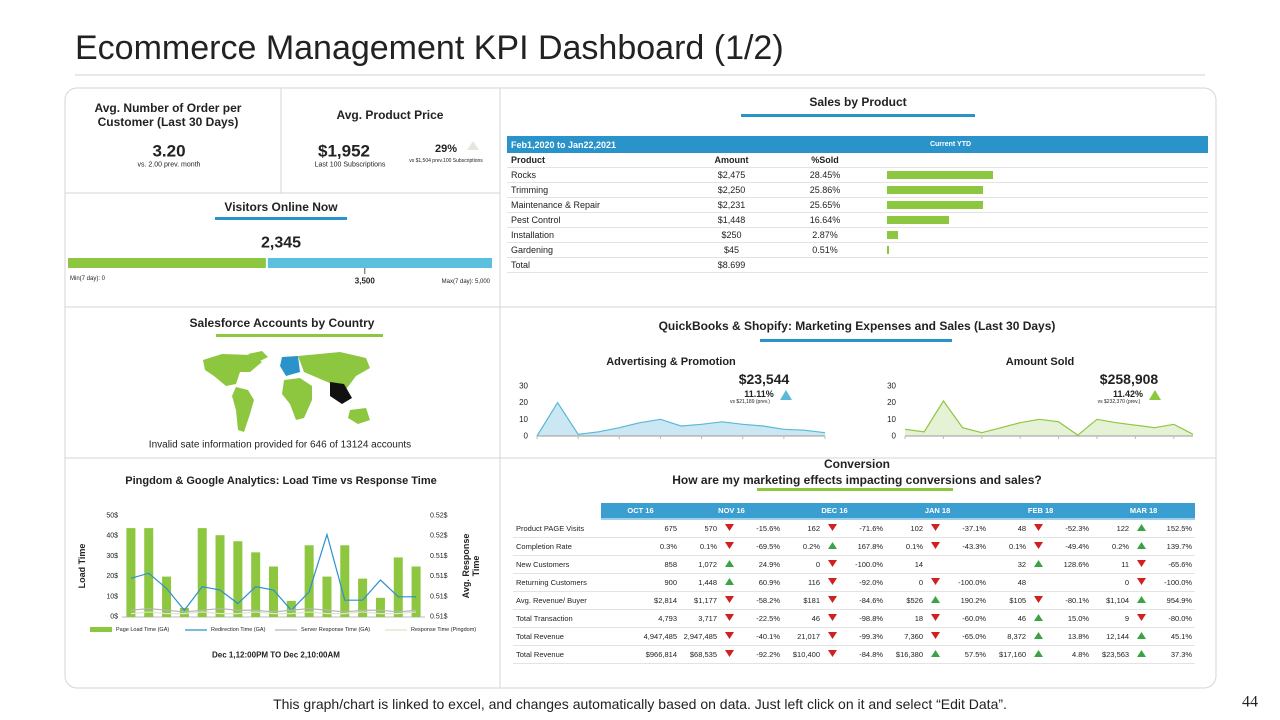  Describe the element at coordinates (825, 220) in the screenshot. I see `sold: 16.64%` at that location.